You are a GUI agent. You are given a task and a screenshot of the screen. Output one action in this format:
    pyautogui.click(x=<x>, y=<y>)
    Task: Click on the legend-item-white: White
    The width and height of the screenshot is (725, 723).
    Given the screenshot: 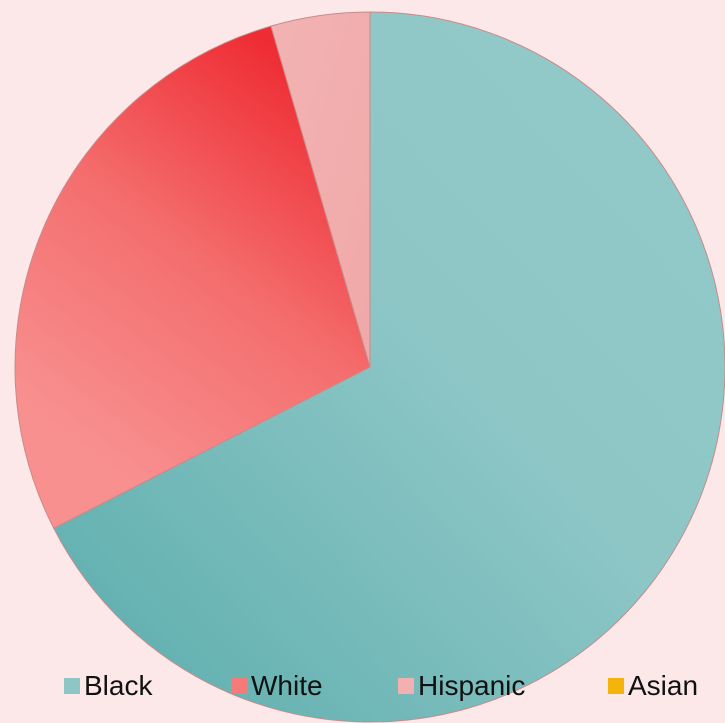 What is the action you would take?
    pyautogui.click(x=277, y=686)
    